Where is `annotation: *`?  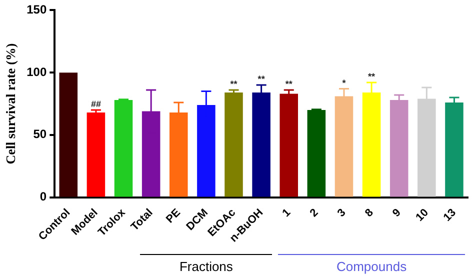 annotation: * is located at coordinates (344, 83).